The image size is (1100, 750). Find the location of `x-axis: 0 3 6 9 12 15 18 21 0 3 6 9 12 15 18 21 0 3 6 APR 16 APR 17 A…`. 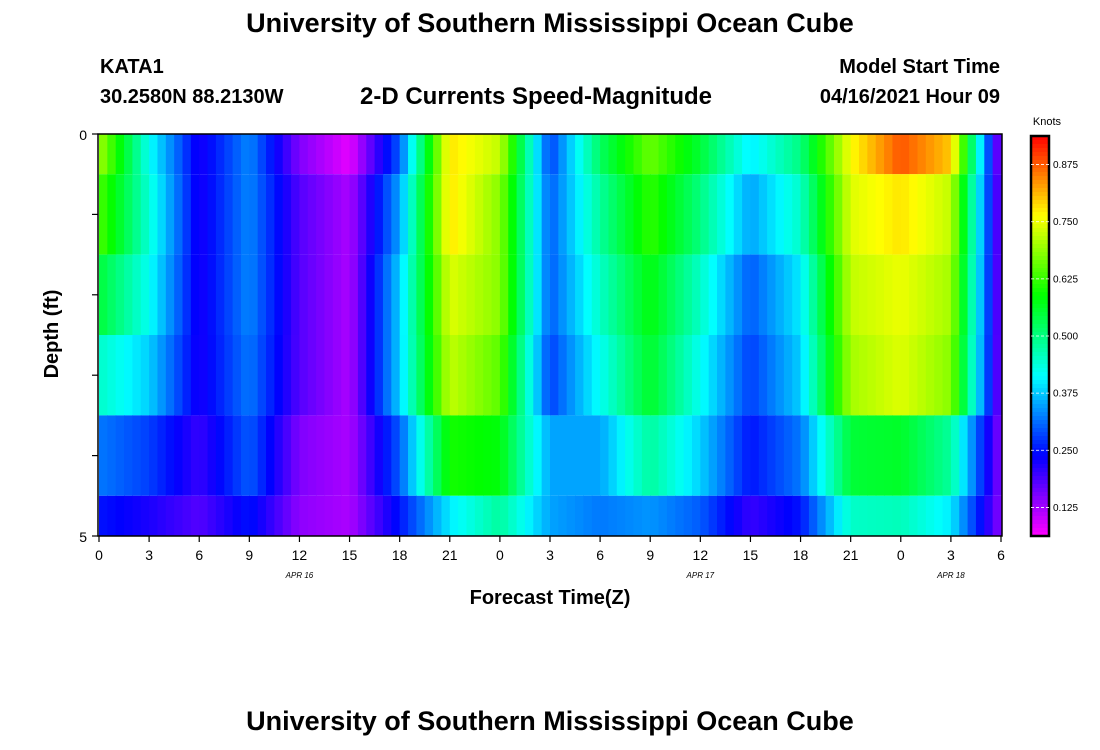

x-axis: 0 3 6 9 12 15 18 21 0 3 6 9 12 15 18 21 0 3 6 APR 16 APR 17 A… is located at coordinates (550, 558).